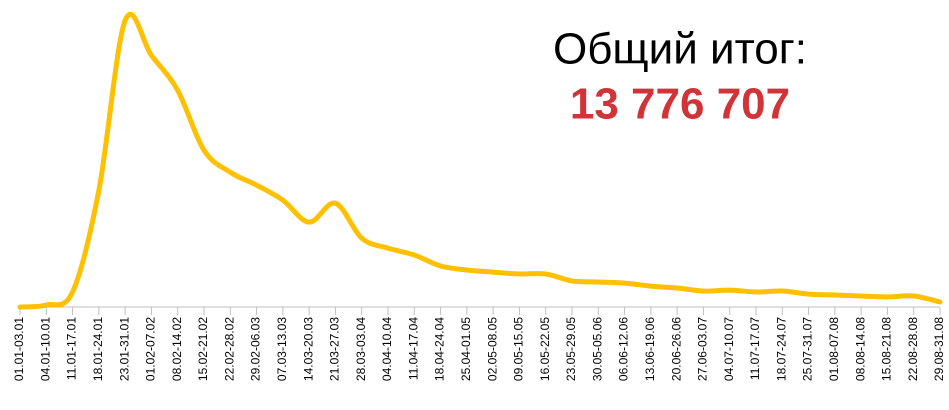  Describe the element at coordinates (335, 349) in the screenshot. I see `x-tick-label: 21.03-27.03` at that location.